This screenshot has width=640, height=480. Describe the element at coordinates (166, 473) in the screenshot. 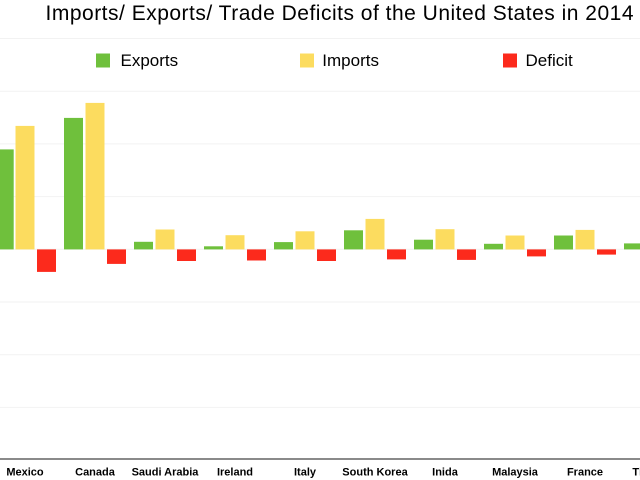

I see `svg-text: Saudi Arabia` at that location.